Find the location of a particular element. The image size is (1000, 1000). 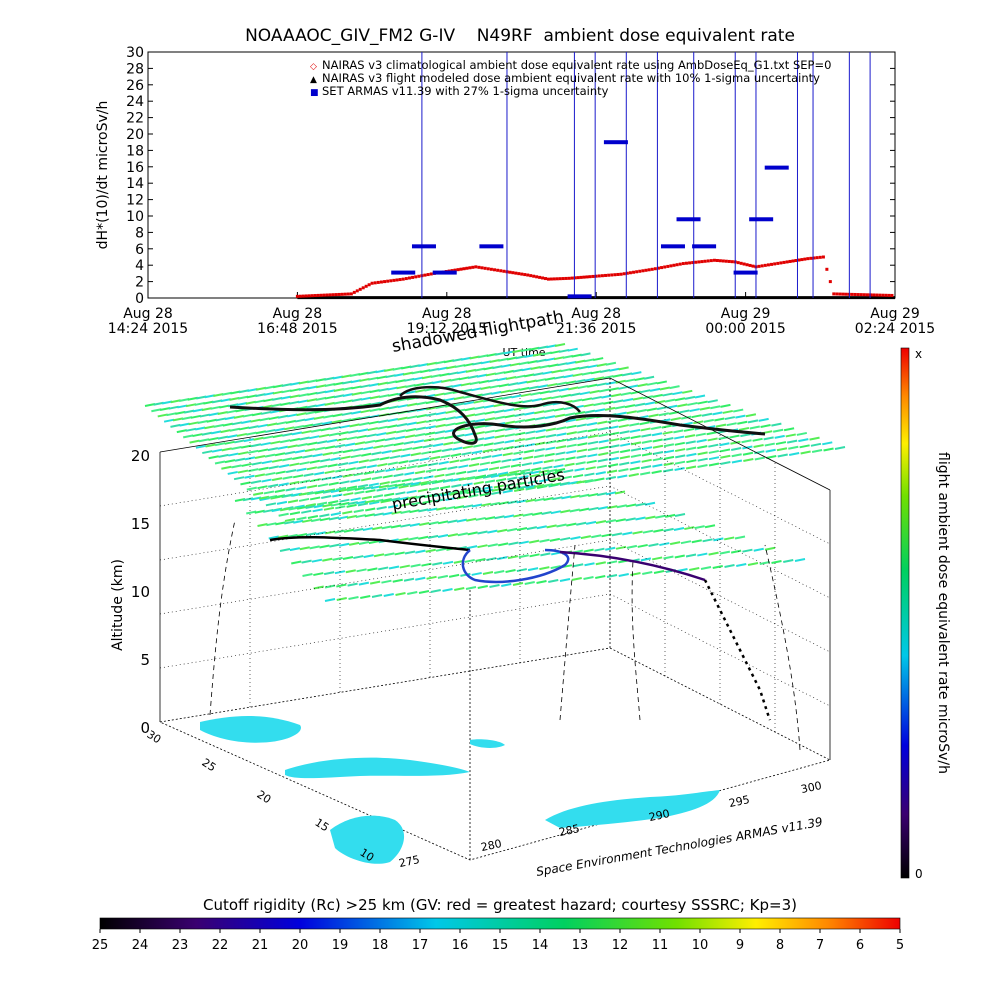

colorbar-tick-label: 23 is located at coordinates (180, 945).